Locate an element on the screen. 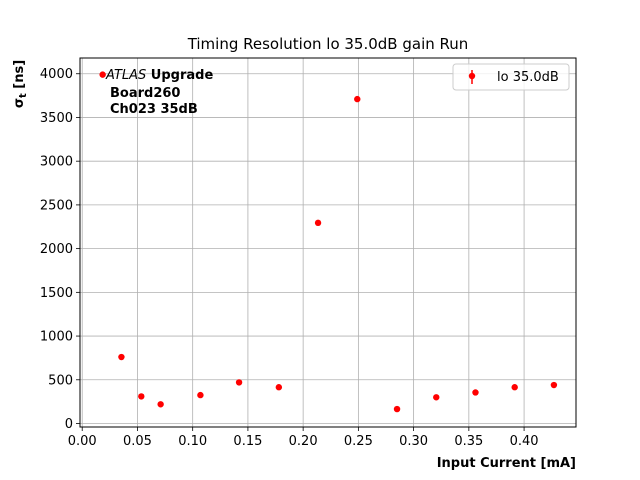  legend-marker is located at coordinates (472, 76).